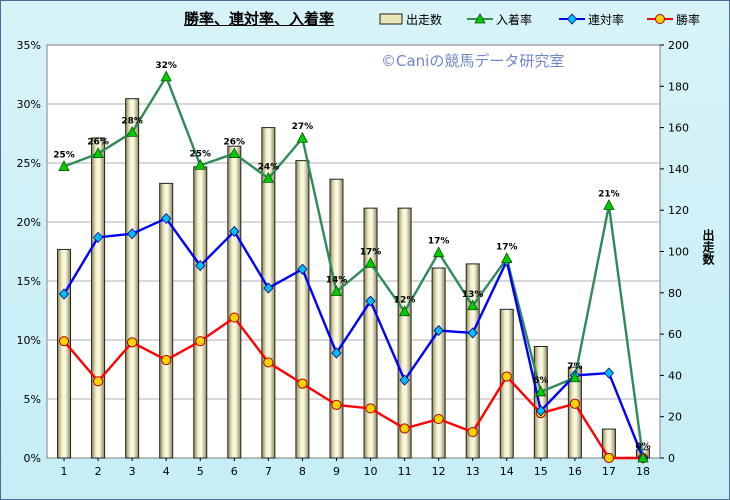 This screenshot has width=730, height=500. I want to click on legend-item-bars: 出走数, so click(410, 19).